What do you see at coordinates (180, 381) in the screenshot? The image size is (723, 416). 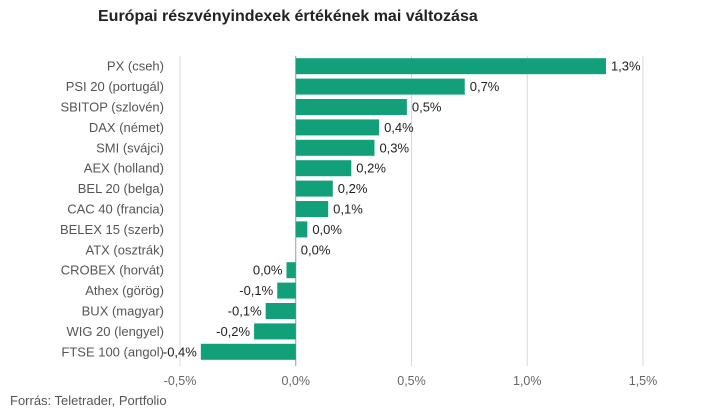 I see `x-tick-label: -0,5%` at bounding box center [180, 381].